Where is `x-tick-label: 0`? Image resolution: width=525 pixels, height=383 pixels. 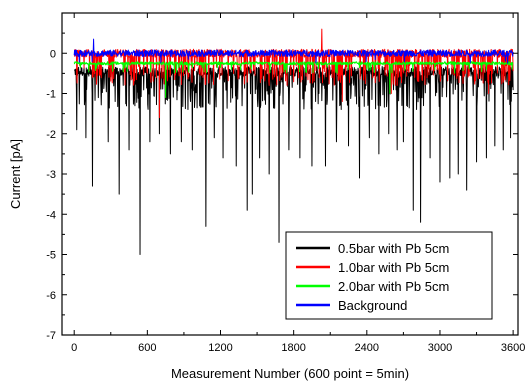
x-tick-label: 0 is located at coordinates (74, 348).